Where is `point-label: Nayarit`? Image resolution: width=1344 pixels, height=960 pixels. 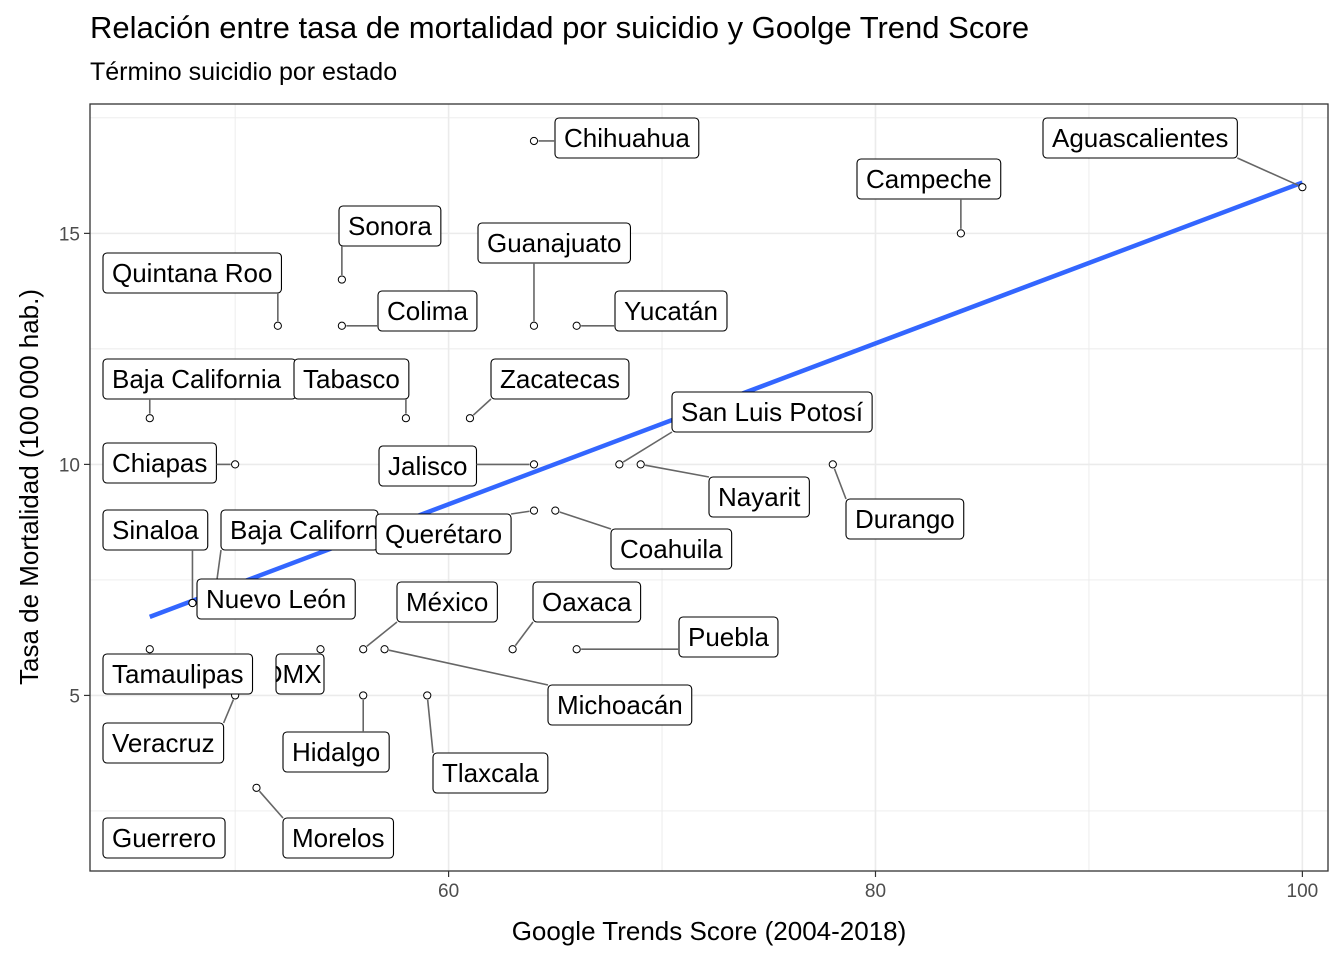 point-label: Nayarit is located at coordinates (727, 491).